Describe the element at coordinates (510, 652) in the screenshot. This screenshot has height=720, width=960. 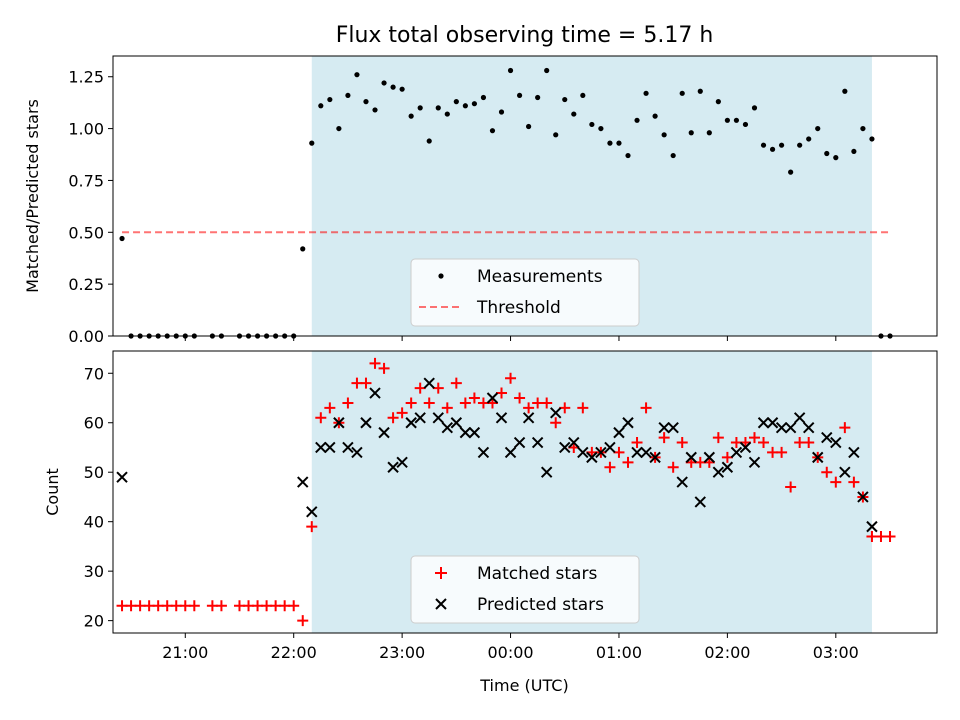
I see `xtick-label: 00:00` at that location.